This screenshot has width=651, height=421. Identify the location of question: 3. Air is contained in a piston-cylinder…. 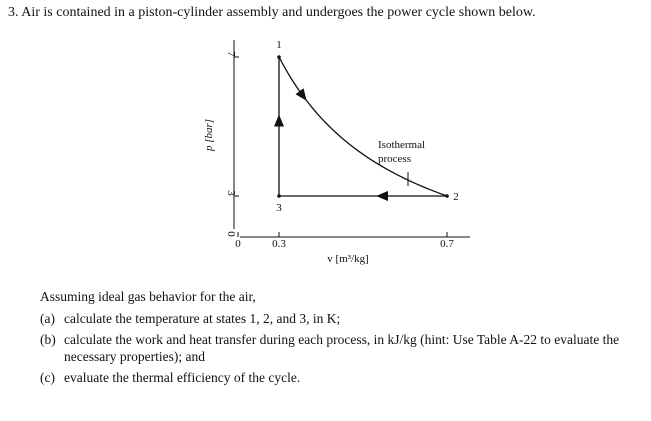
(272, 13).